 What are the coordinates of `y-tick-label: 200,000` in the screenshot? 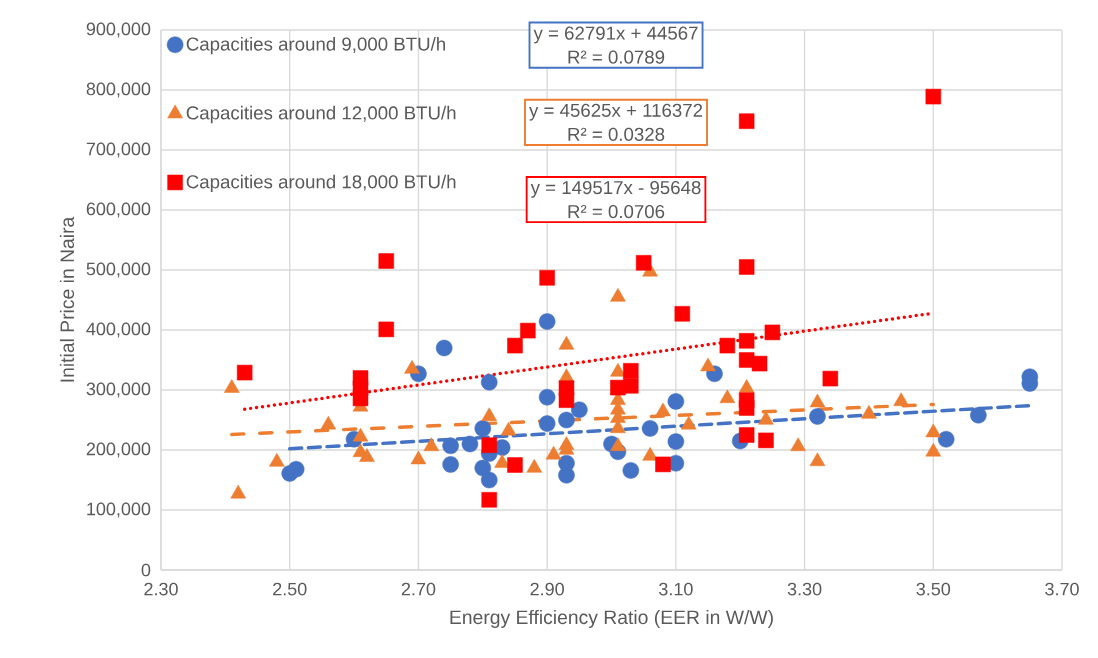 It's located at (118, 450).